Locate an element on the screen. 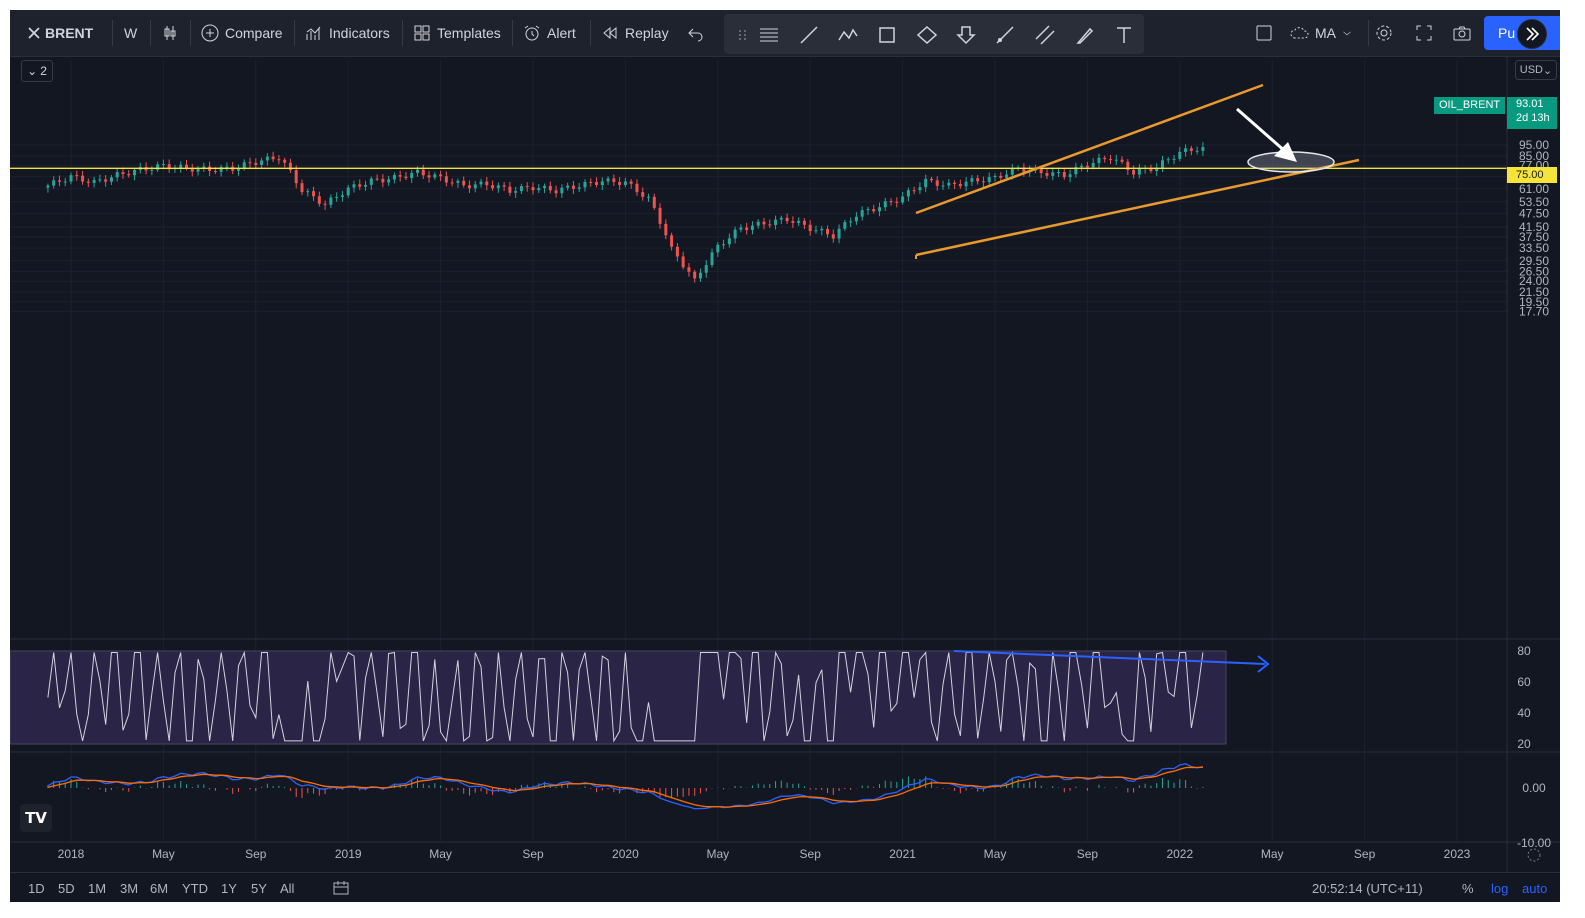  screenshot-button is located at coordinates (1462, 33).